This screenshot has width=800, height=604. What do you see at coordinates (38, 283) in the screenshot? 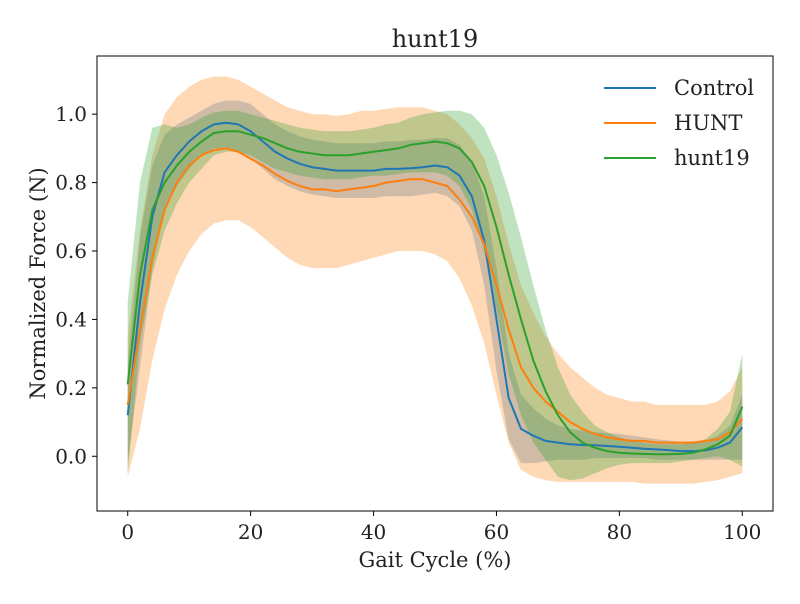
I see `y-axis-label: Normalized Force (N)` at bounding box center [38, 283].